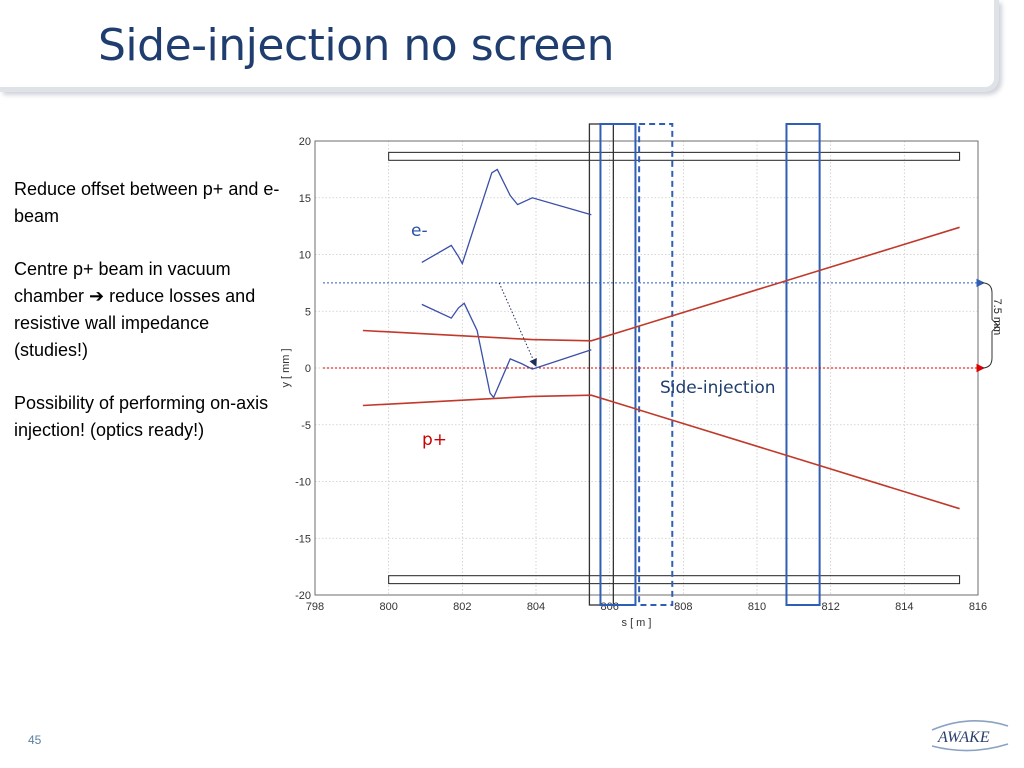 Image resolution: width=1024 pixels, height=768 pixels. I want to click on y-tick-label: -15, so click(303, 539).